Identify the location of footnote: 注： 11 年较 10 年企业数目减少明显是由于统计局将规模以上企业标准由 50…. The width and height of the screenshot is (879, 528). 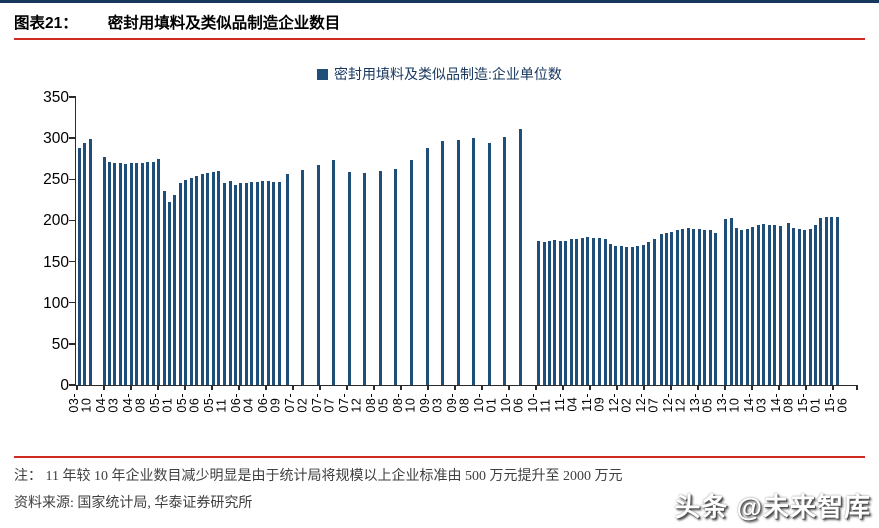
(318, 476).